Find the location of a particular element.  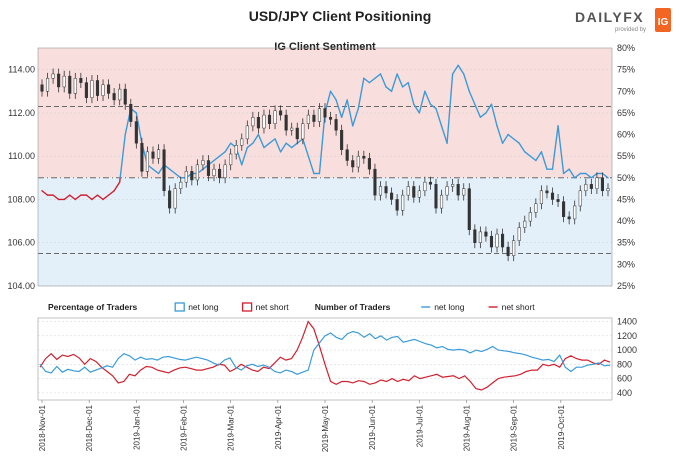

legend-heading: Percentage of Traders is located at coordinates (93, 307).